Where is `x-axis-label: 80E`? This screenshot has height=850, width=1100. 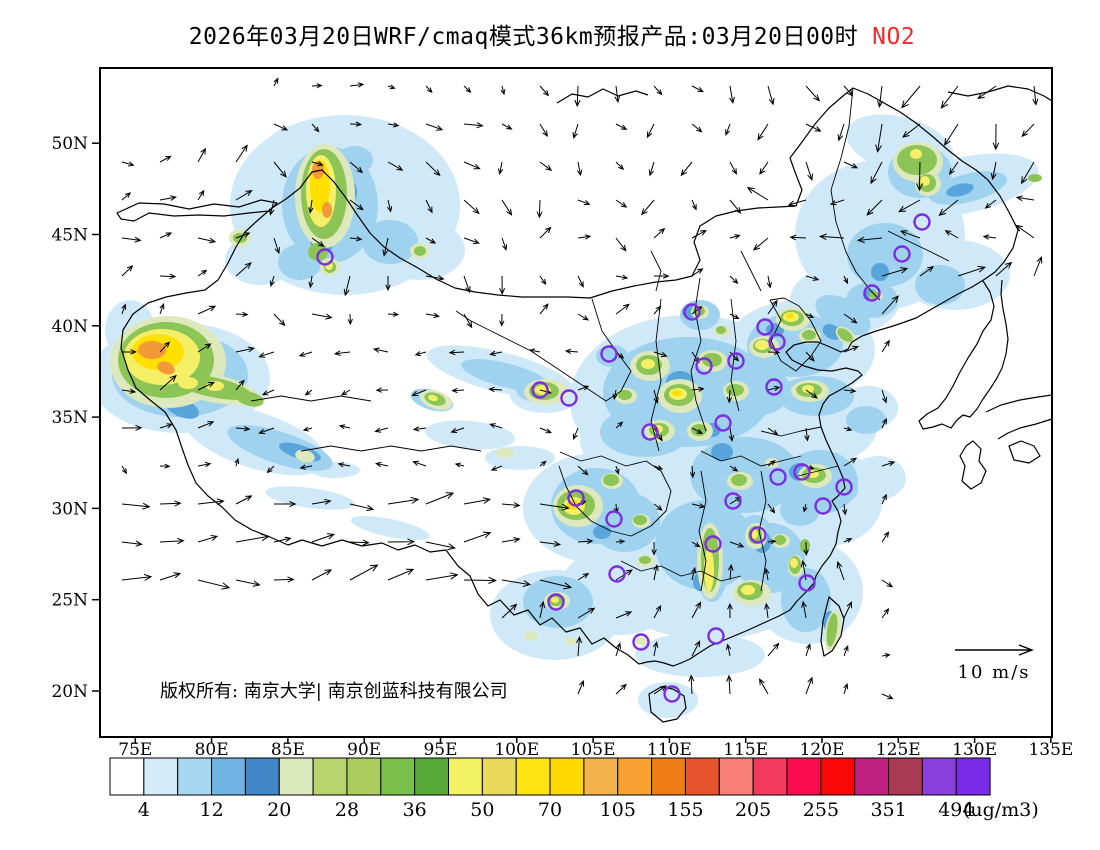
x-axis-label: 80E is located at coordinates (212, 750).